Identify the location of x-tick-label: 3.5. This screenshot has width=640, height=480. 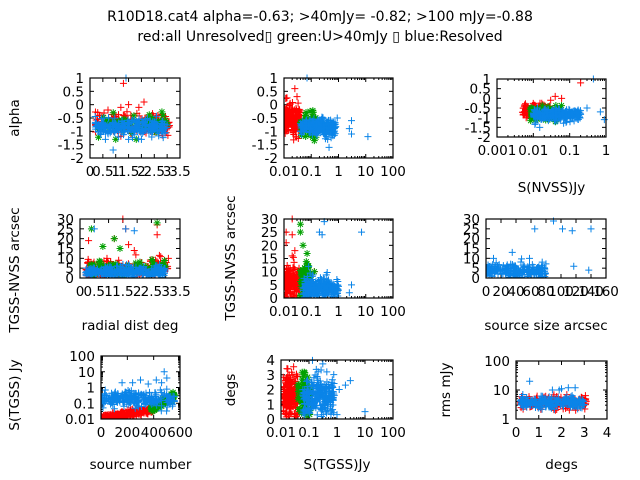
(179, 172).